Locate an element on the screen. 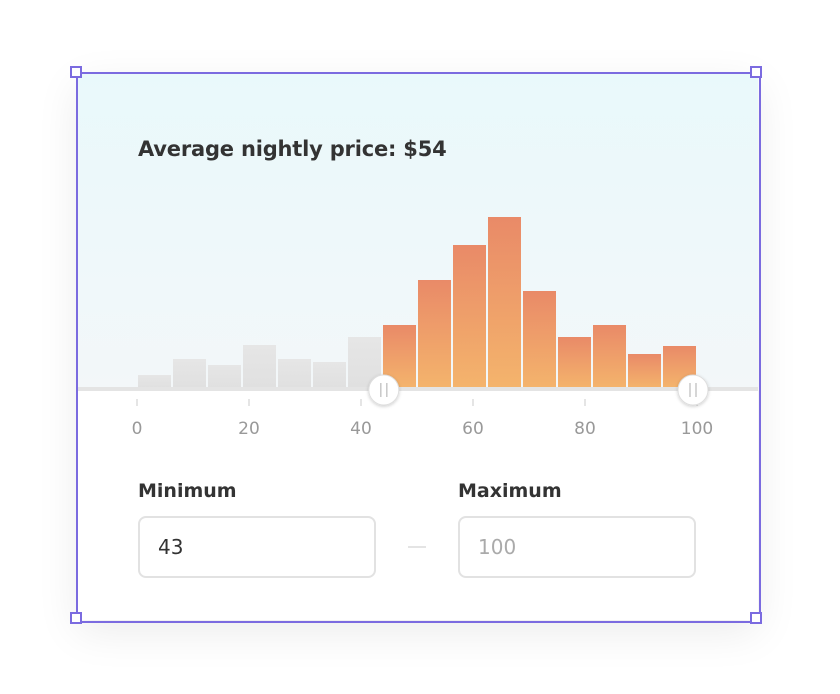  max-slider-handle is located at coordinates (693, 390).